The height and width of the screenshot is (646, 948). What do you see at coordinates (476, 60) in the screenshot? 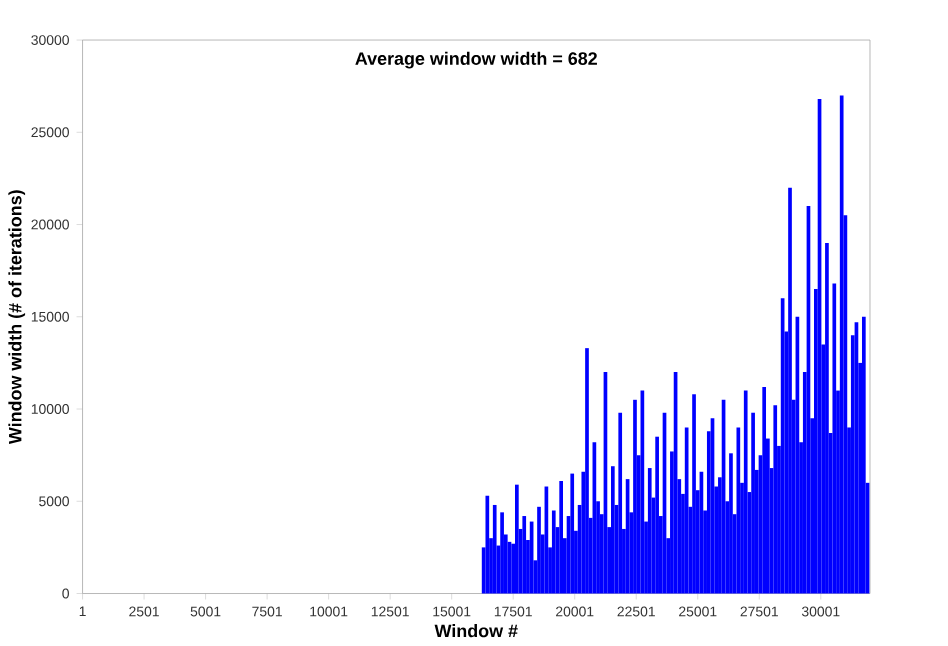
I see `text: Average window width = 682` at bounding box center [476, 60].